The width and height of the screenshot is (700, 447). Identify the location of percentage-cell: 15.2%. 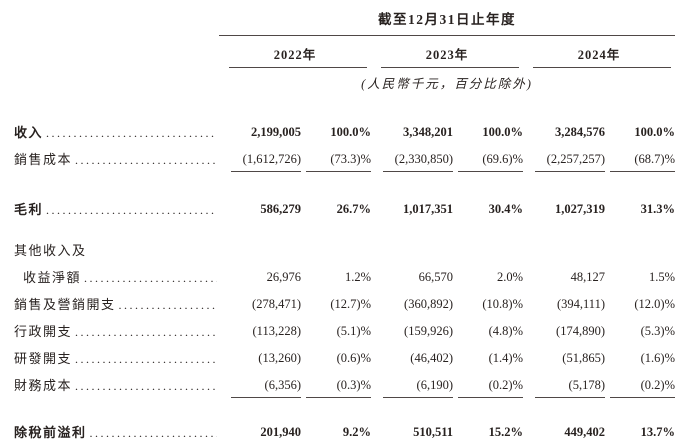
(505, 432).